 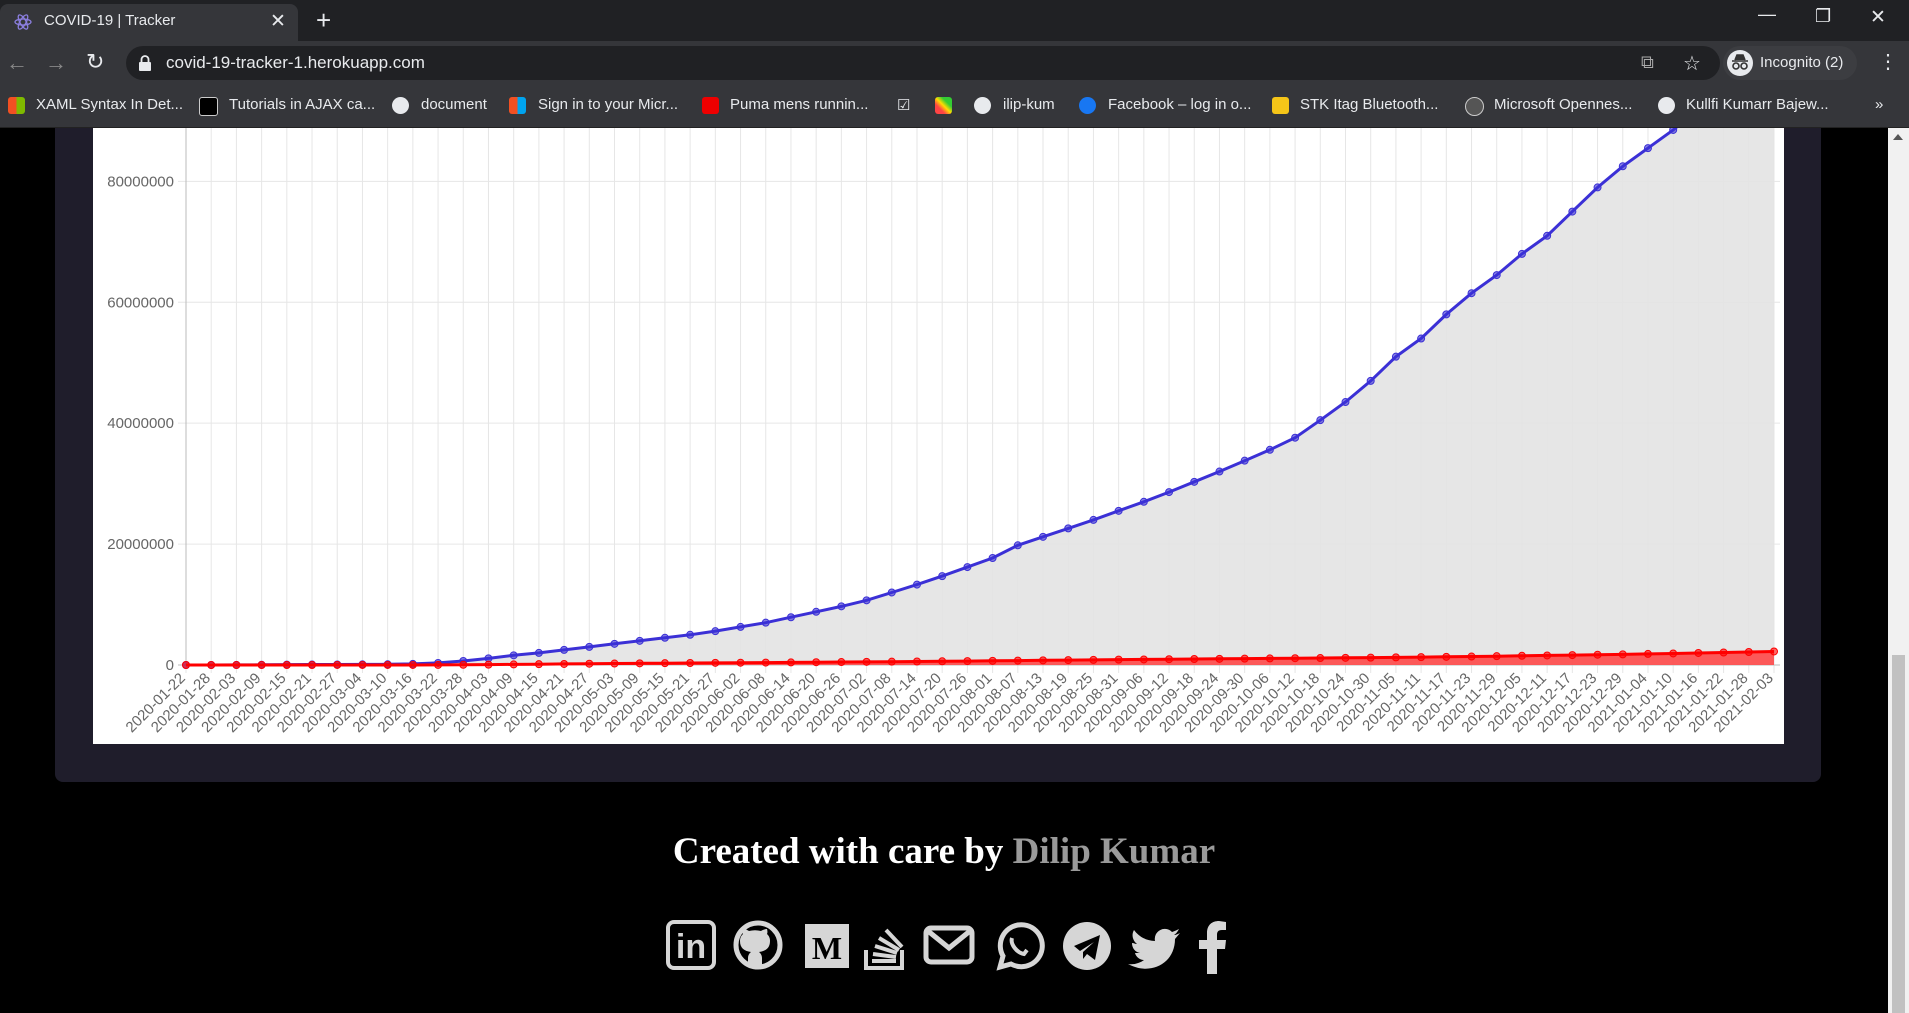 I want to click on menu: ⋮, so click(x=1888, y=62).